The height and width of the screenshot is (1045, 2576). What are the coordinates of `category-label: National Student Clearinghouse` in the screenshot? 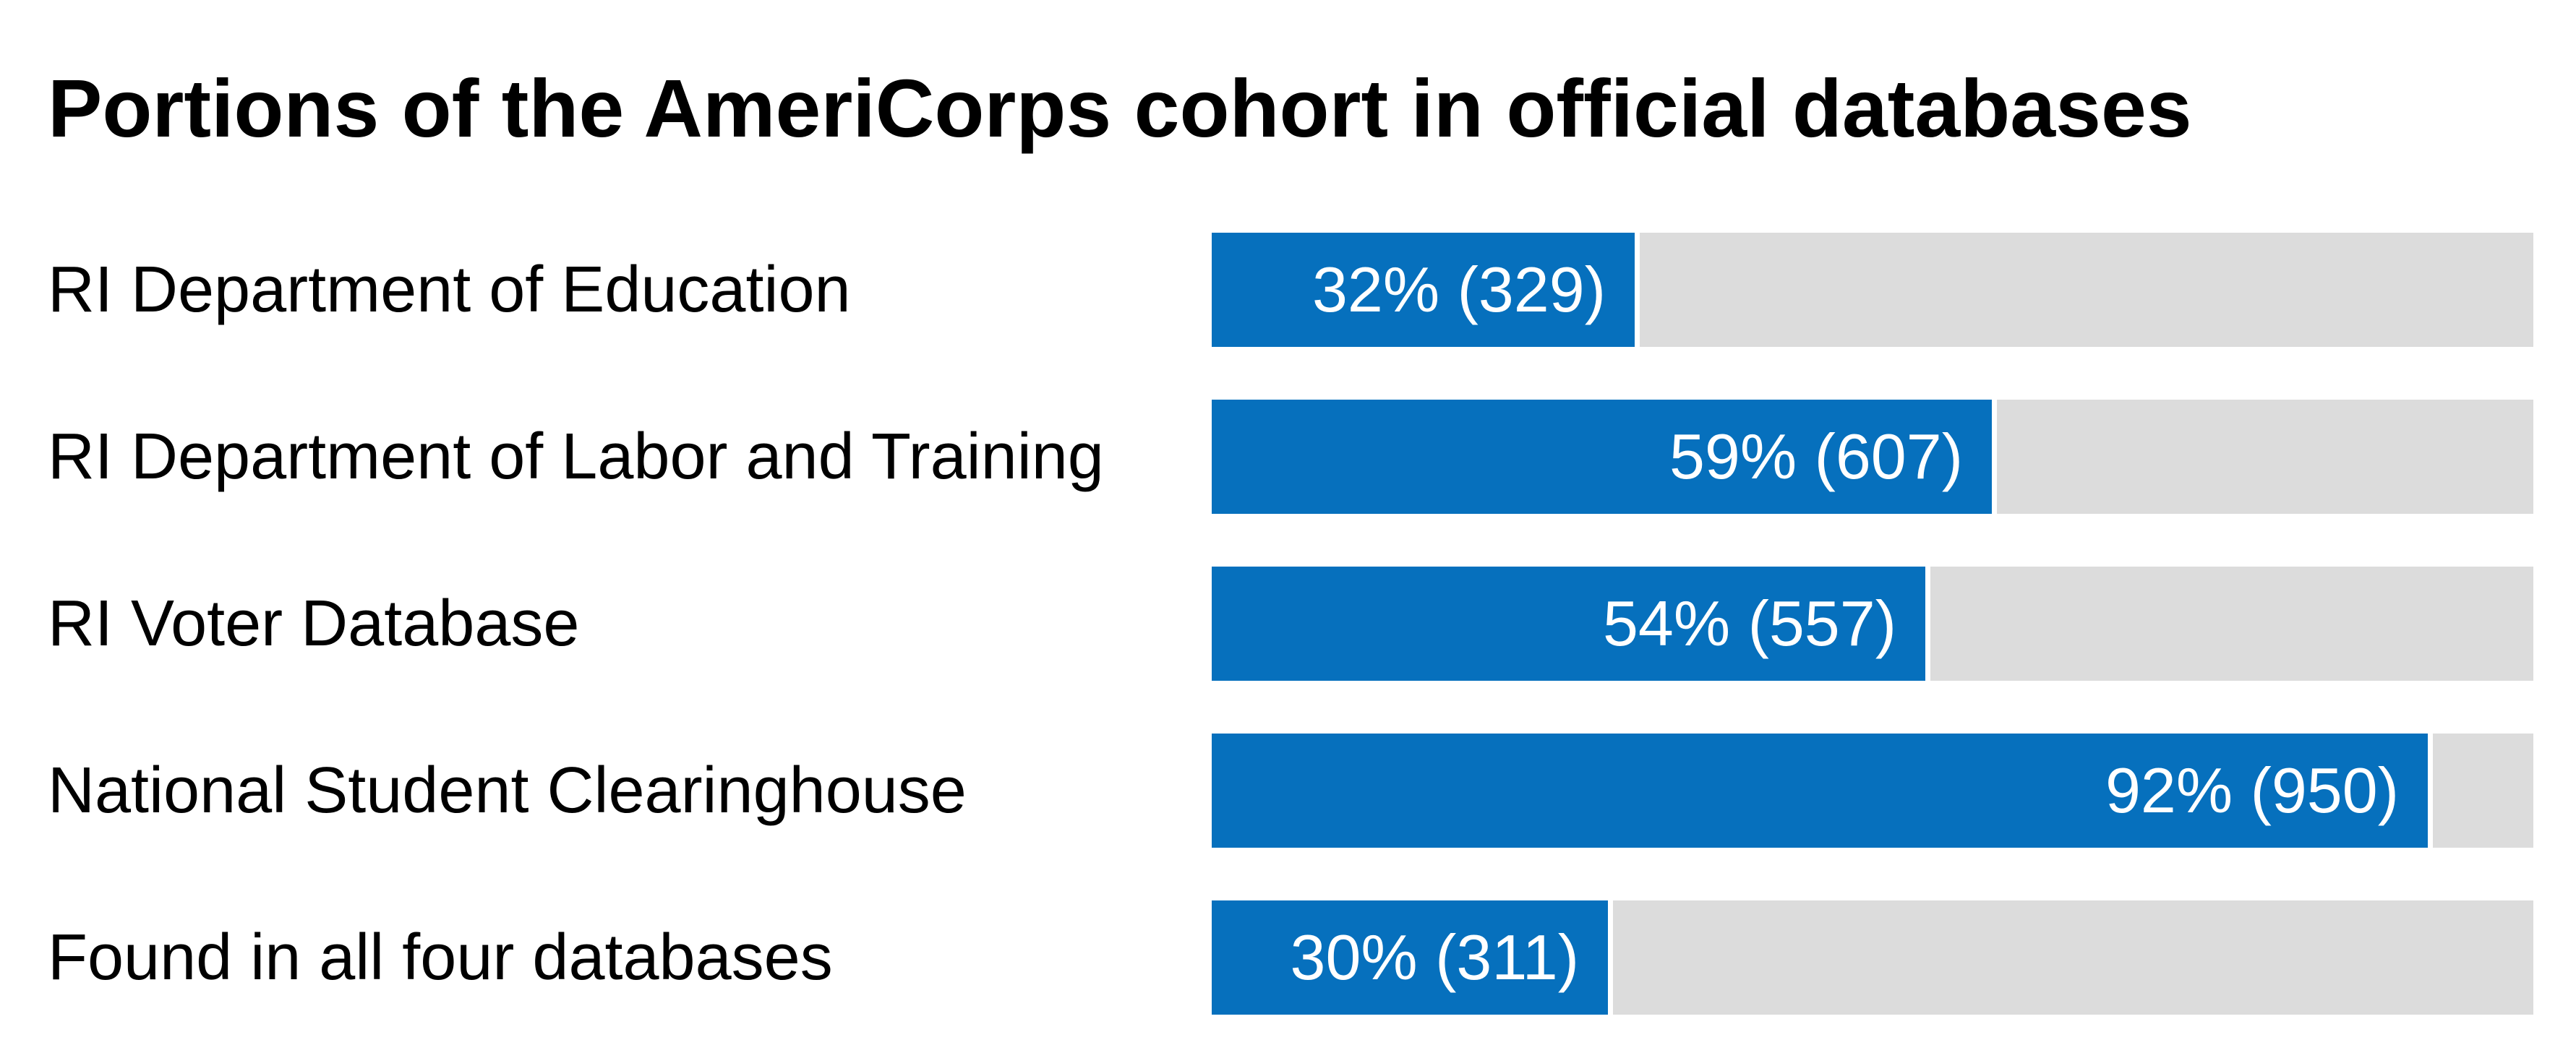 It's located at (507, 790).